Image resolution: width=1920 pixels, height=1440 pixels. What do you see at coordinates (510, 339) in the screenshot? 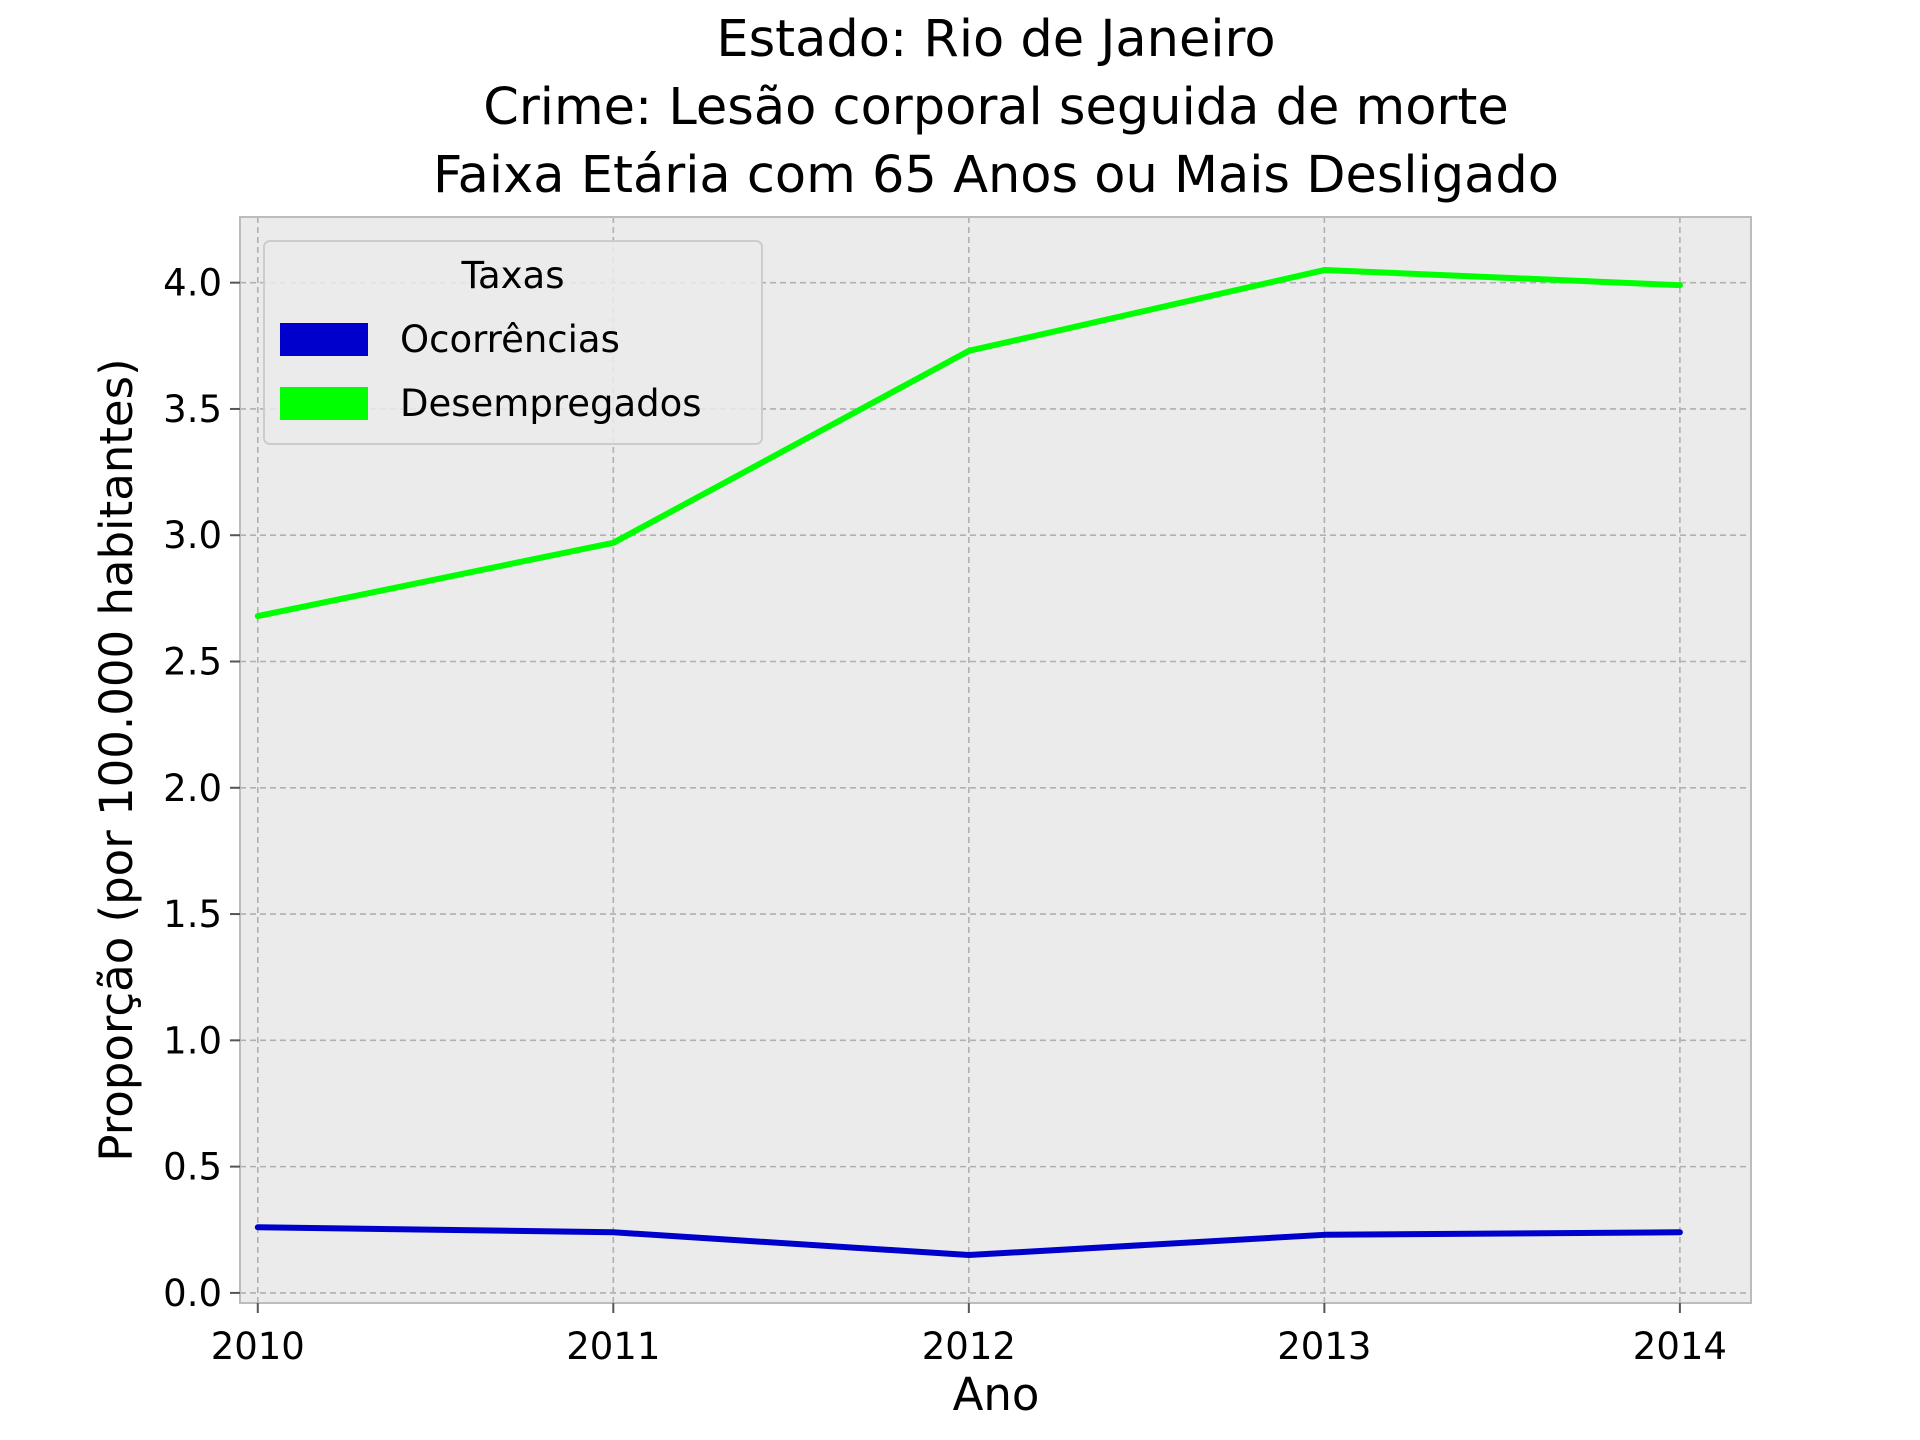
I see `legend-label-ocorrencias: Ocorrências` at bounding box center [510, 339].